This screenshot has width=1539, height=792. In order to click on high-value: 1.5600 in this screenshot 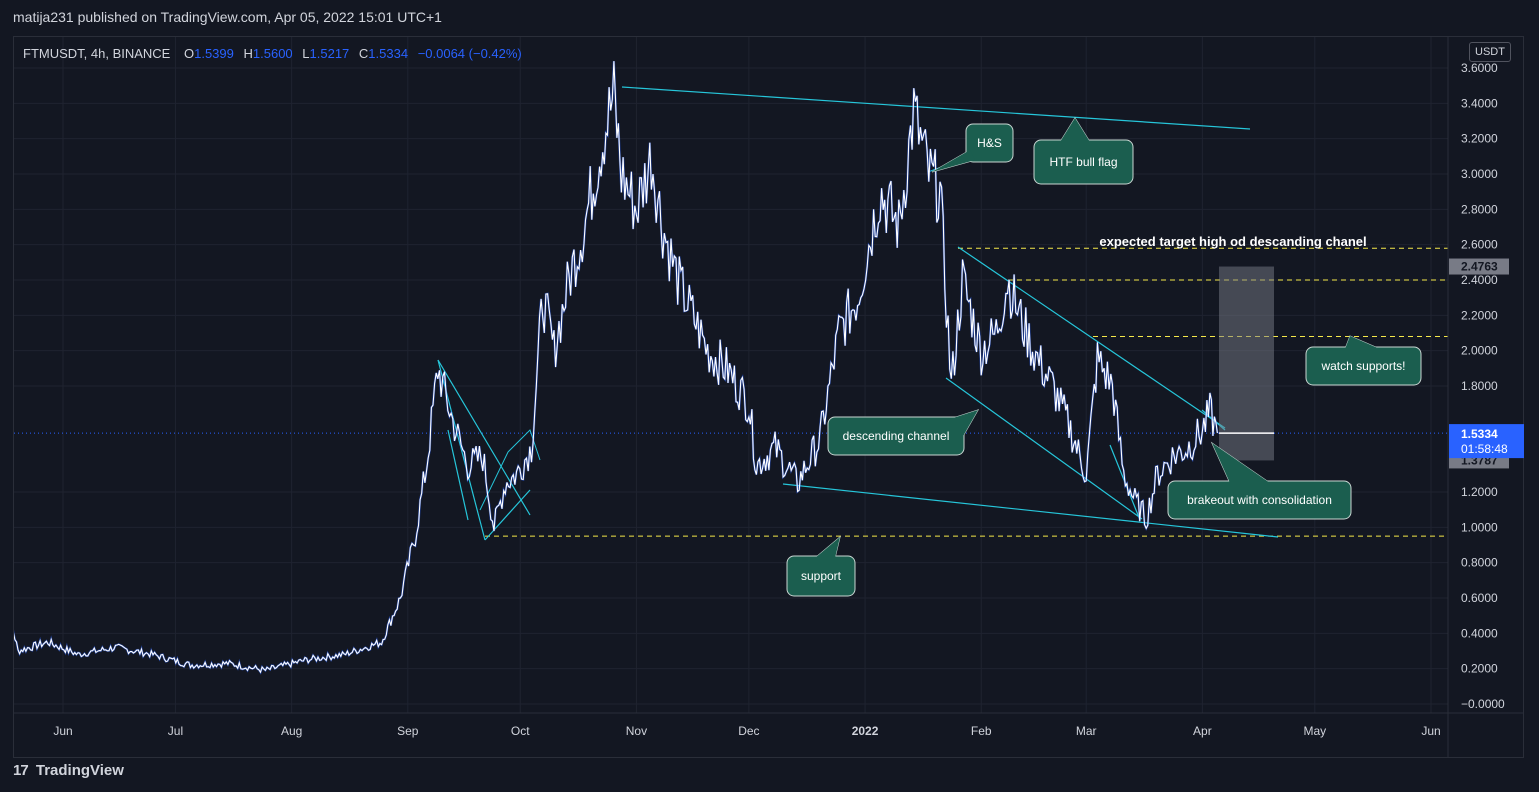, I will do `click(272, 53)`.